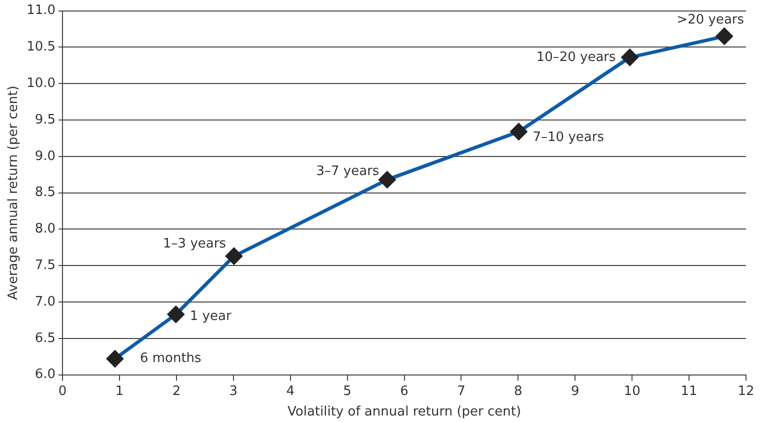  Describe the element at coordinates (233, 391) in the screenshot. I see `x-tick-label: 3` at that location.